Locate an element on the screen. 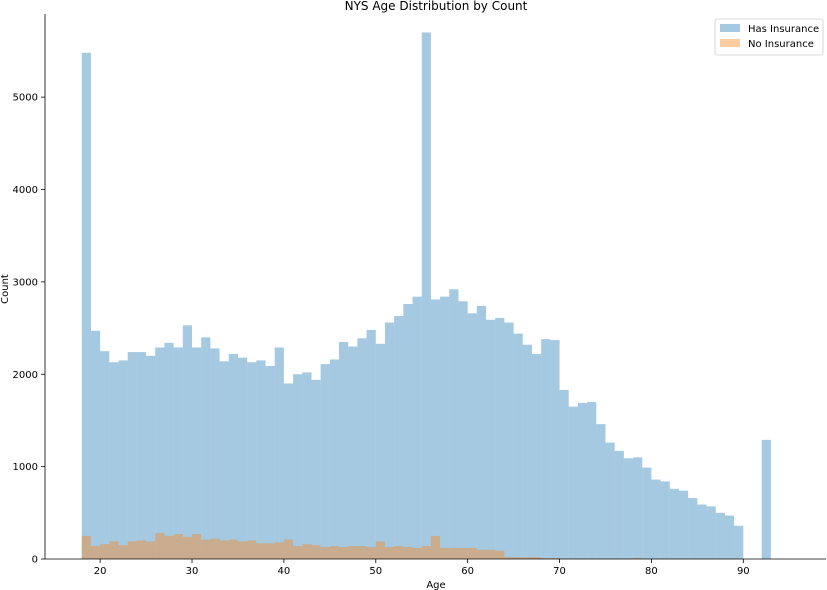 Image resolution: width=827 pixels, height=590 pixels. chart-title: NYS Age Distribution by Count is located at coordinates (436, 6).